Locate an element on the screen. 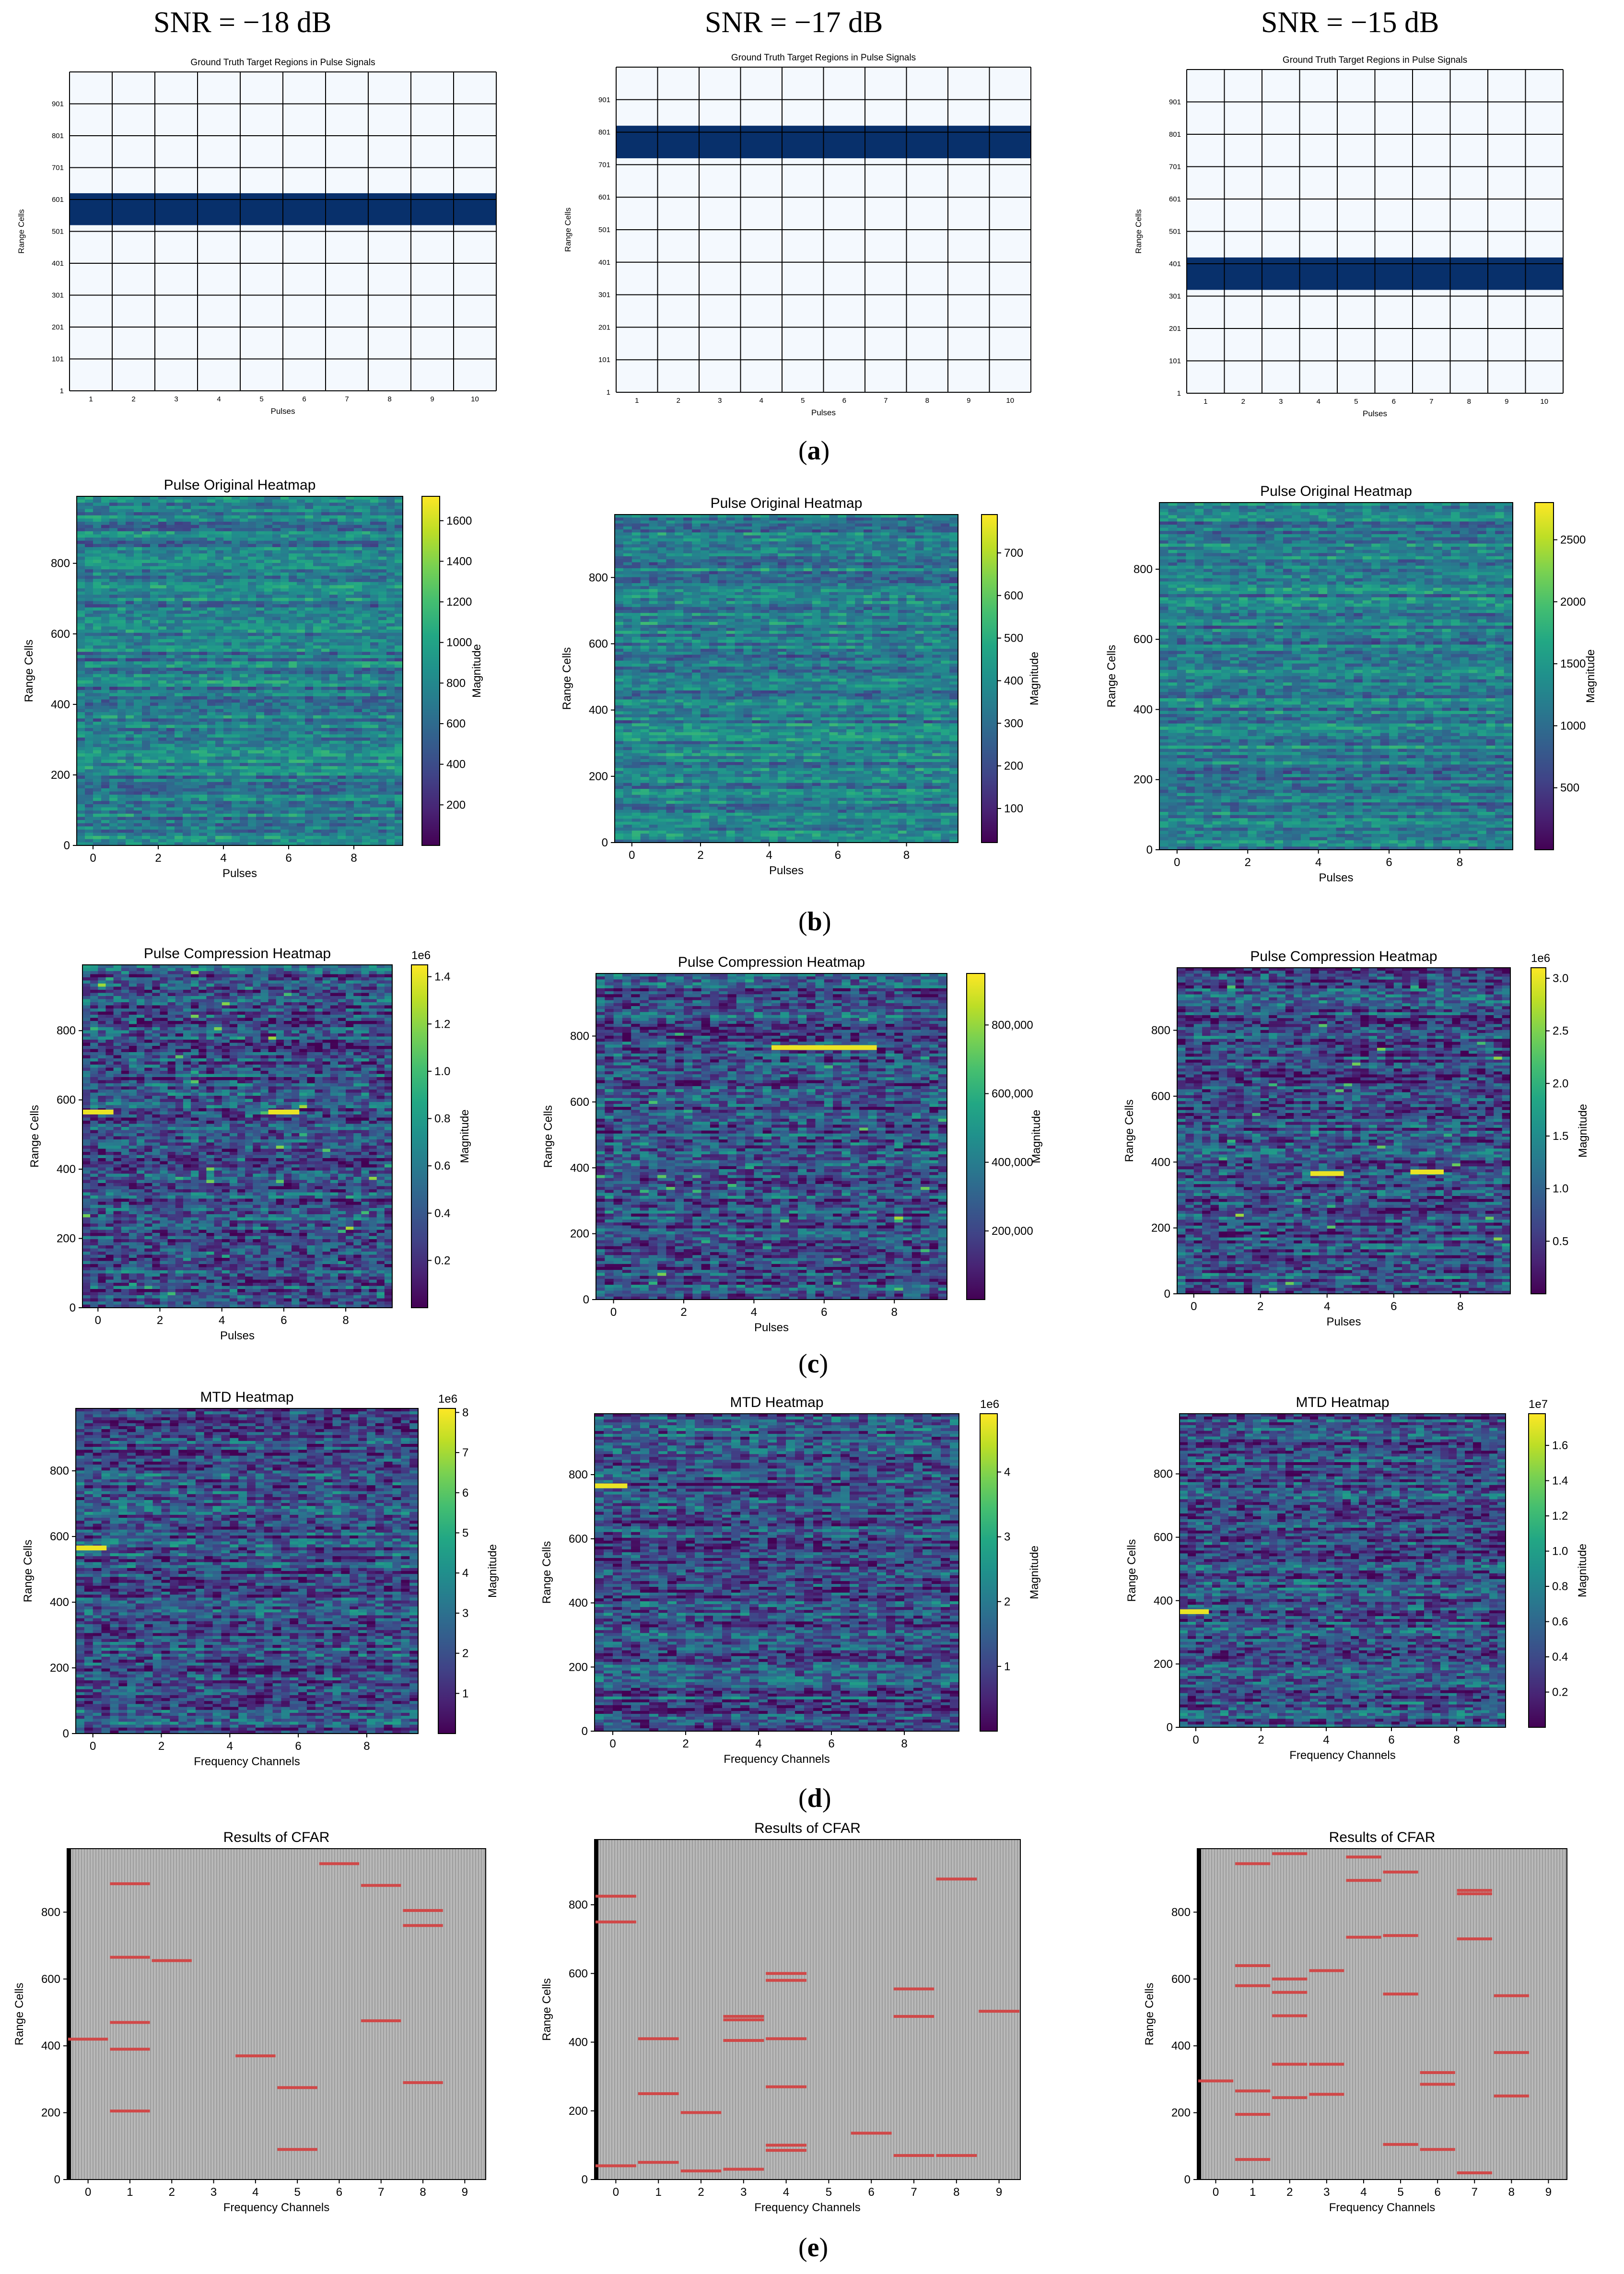 This screenshot has width=1624, height=2274. y-tick-label: 801 is located at coordinates (58, 136).